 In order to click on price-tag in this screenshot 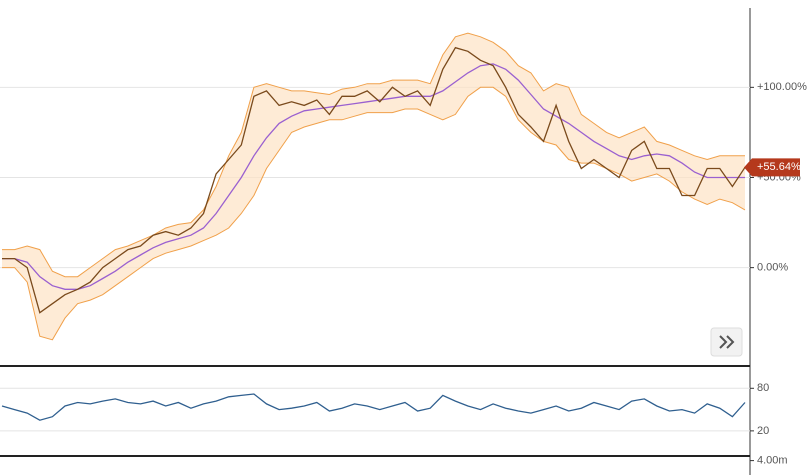, I will do `click(772, 167)`.